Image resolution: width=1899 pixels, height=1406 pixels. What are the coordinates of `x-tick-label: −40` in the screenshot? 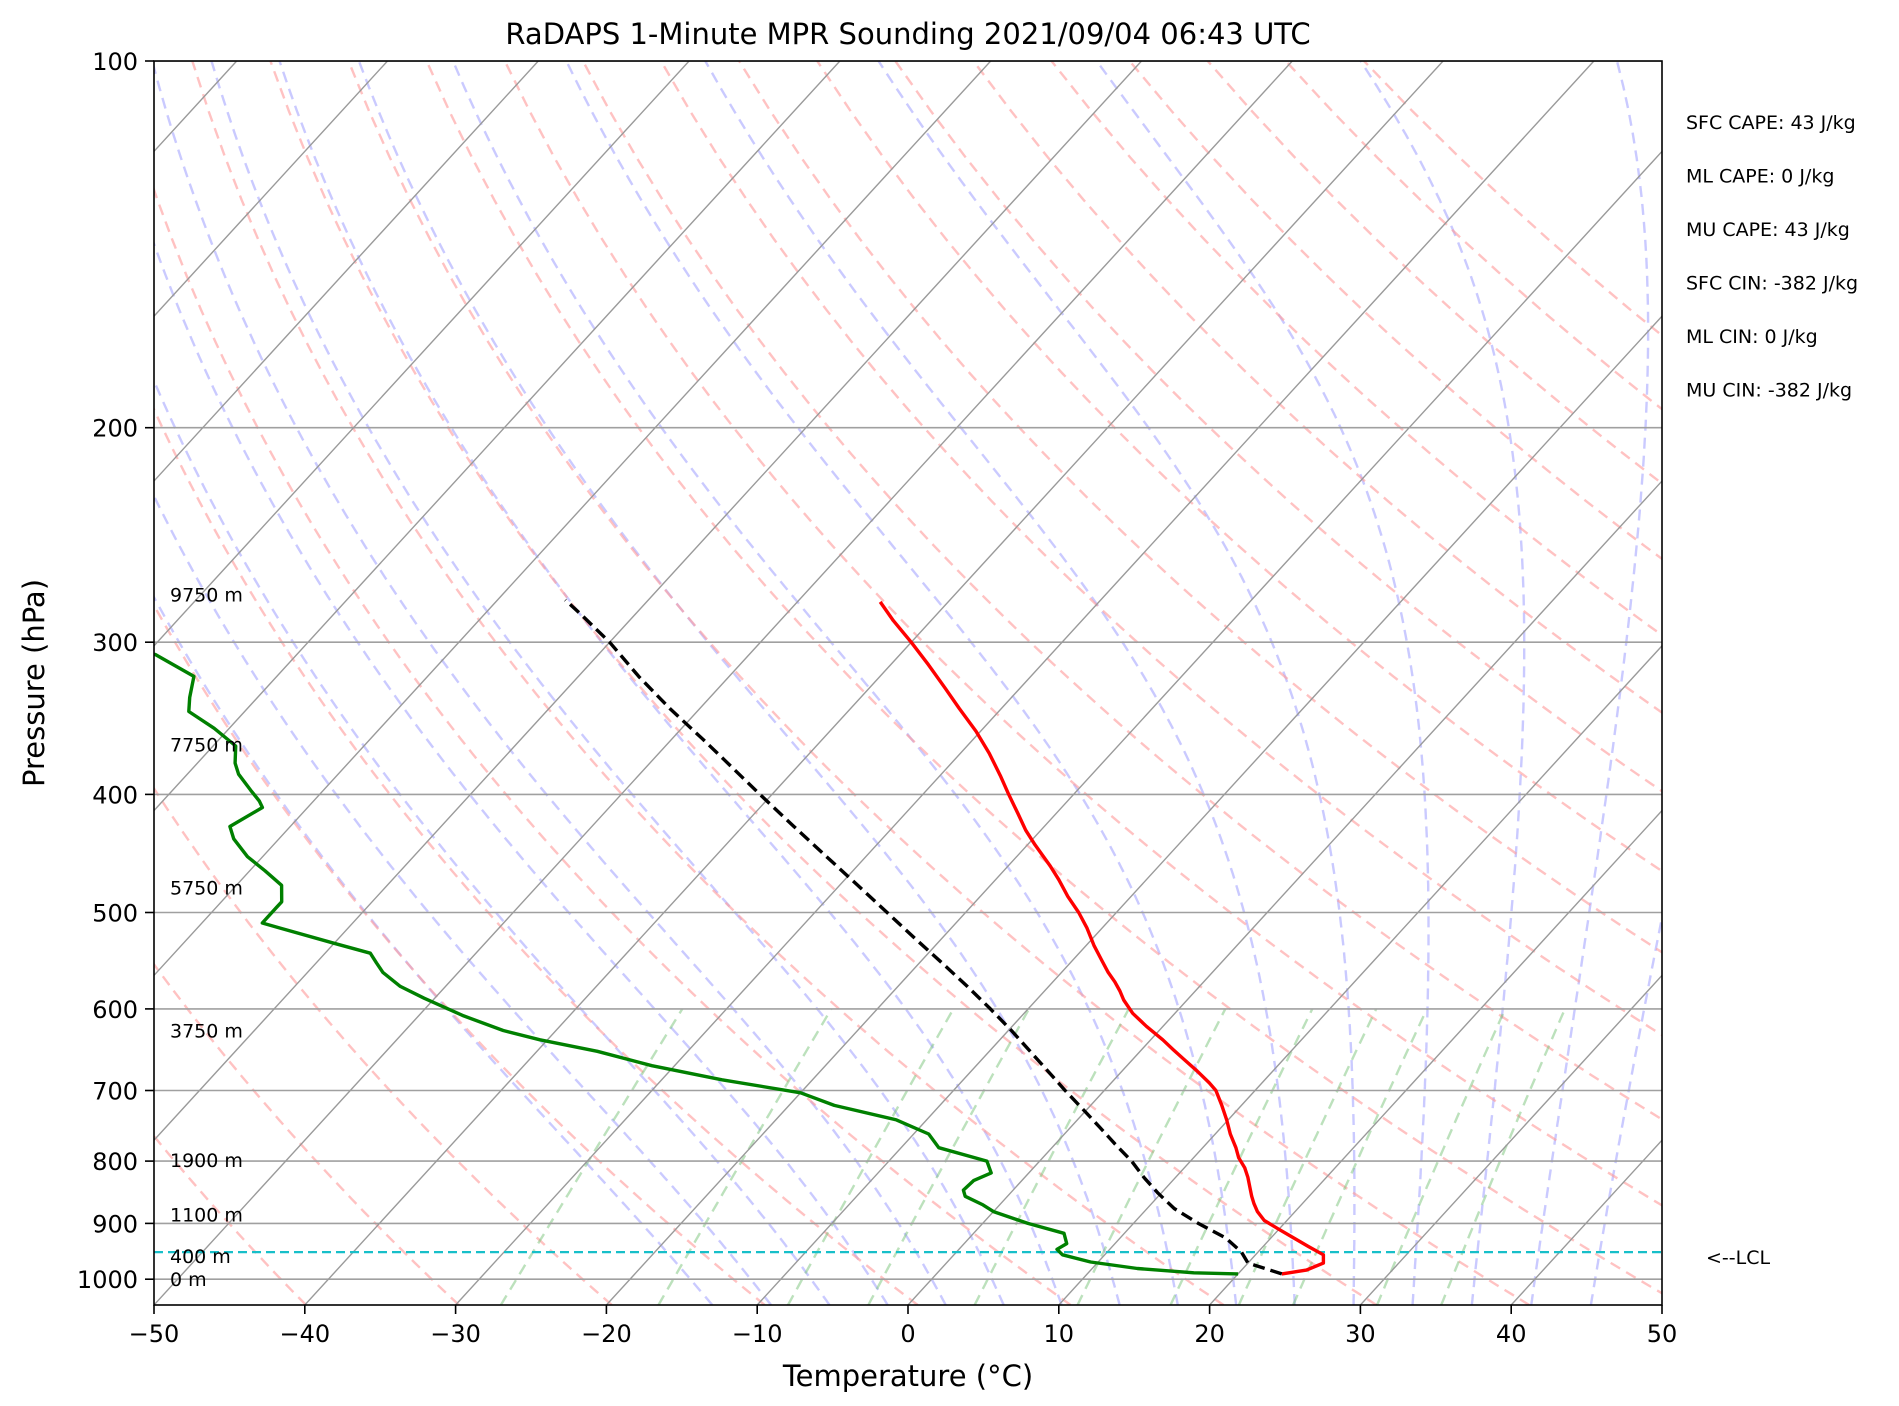 It's located at (304, 1334).